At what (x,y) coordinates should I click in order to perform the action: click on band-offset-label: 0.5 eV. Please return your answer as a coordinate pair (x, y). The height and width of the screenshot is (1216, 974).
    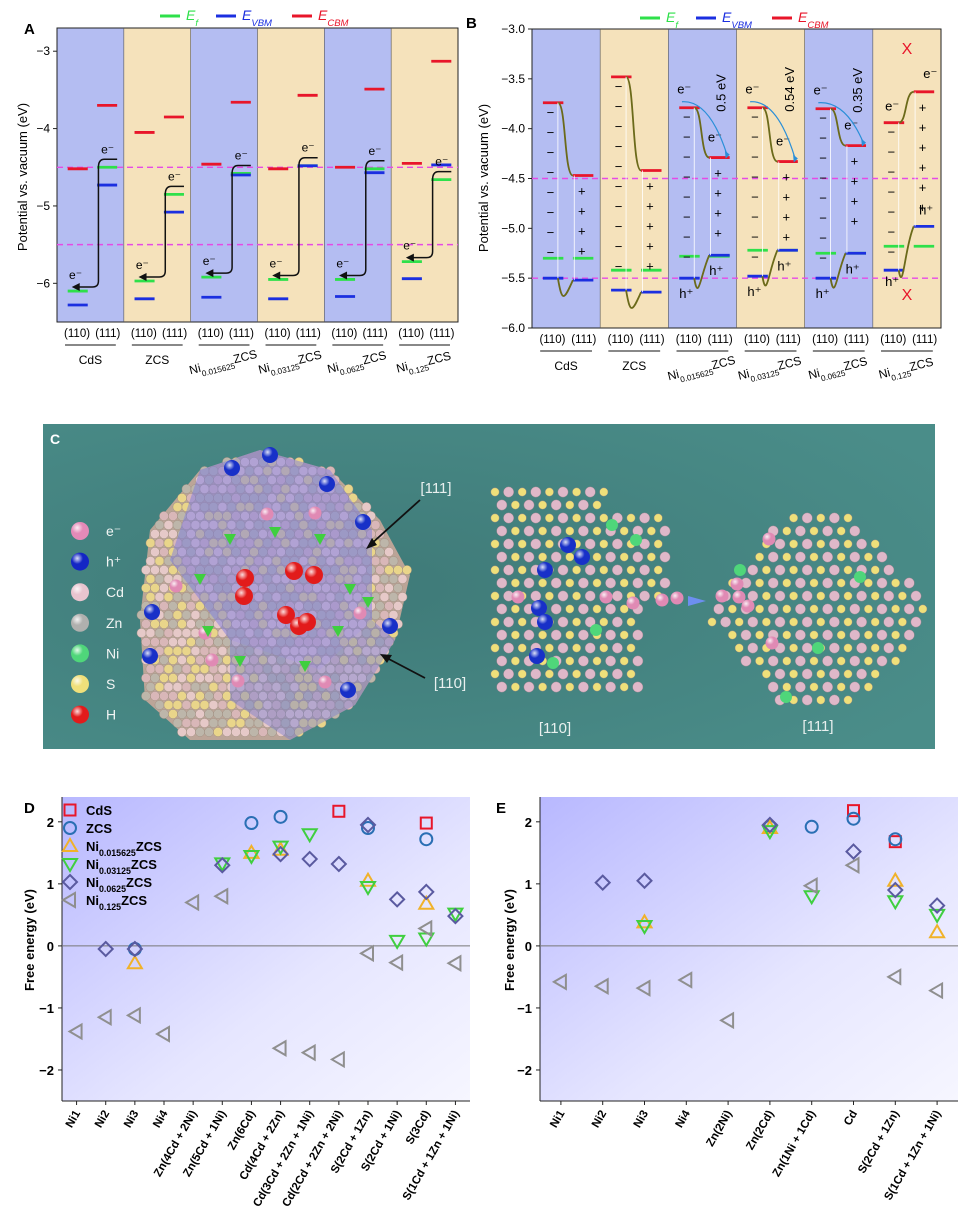
    Looking at the image, I should click on (721, 93).